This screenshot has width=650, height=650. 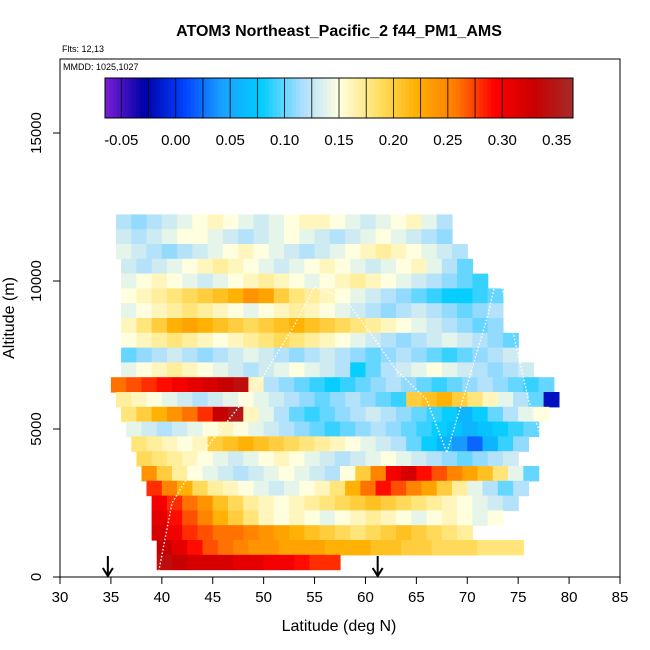 What do you see at coordinates (365, 597) in the screenshot?
I see `x-tick-label: 60` at bounding box center [365, 597].